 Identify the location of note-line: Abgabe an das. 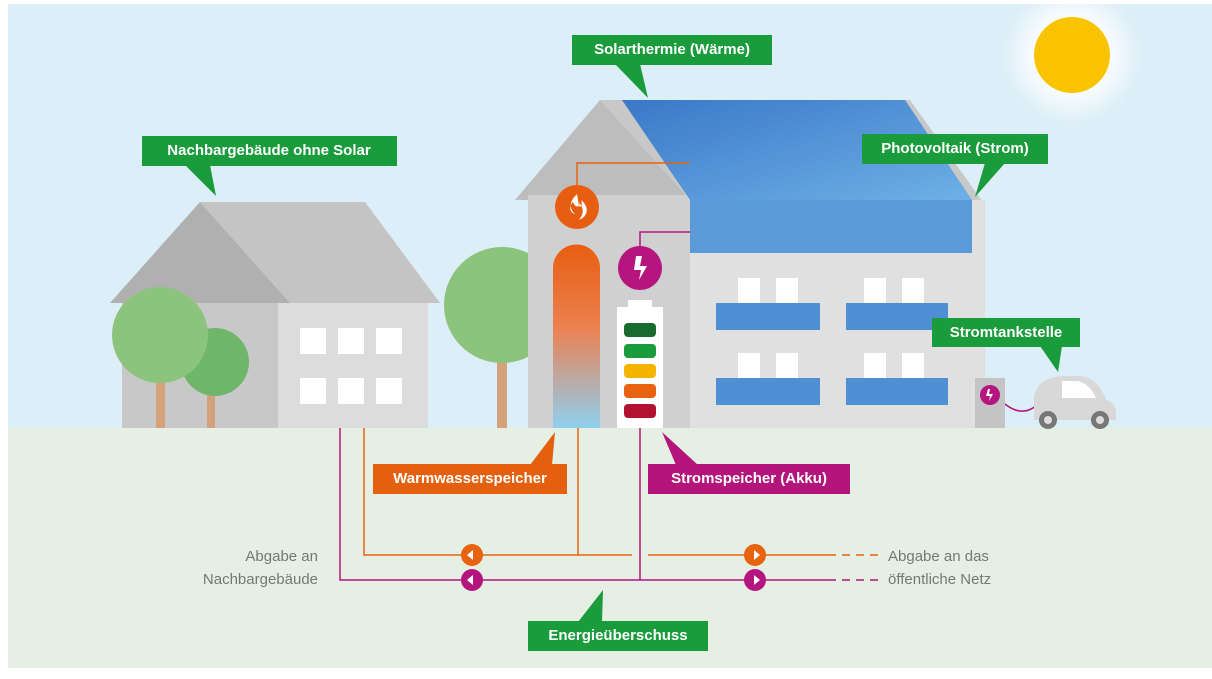
(938, 556).